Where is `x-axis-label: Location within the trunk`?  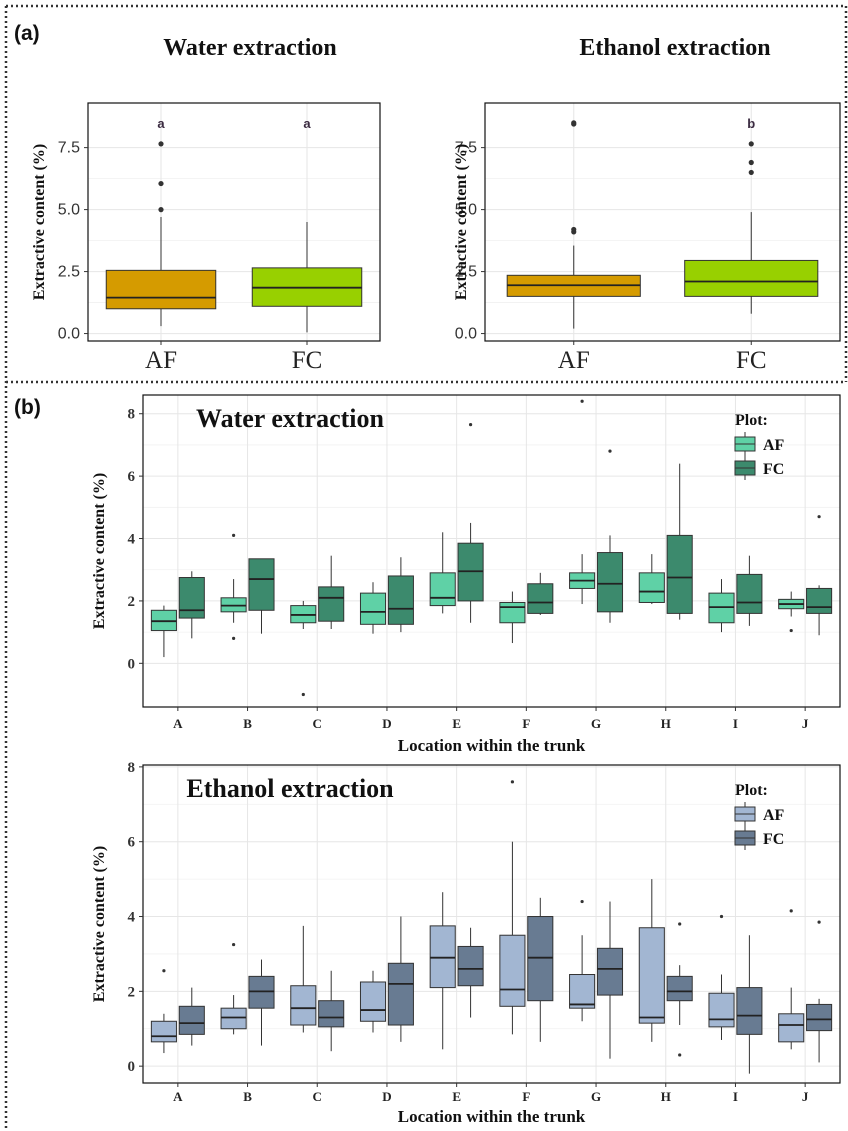
x-axis-label: Location within the trunk is located at coordinates (492, 745).